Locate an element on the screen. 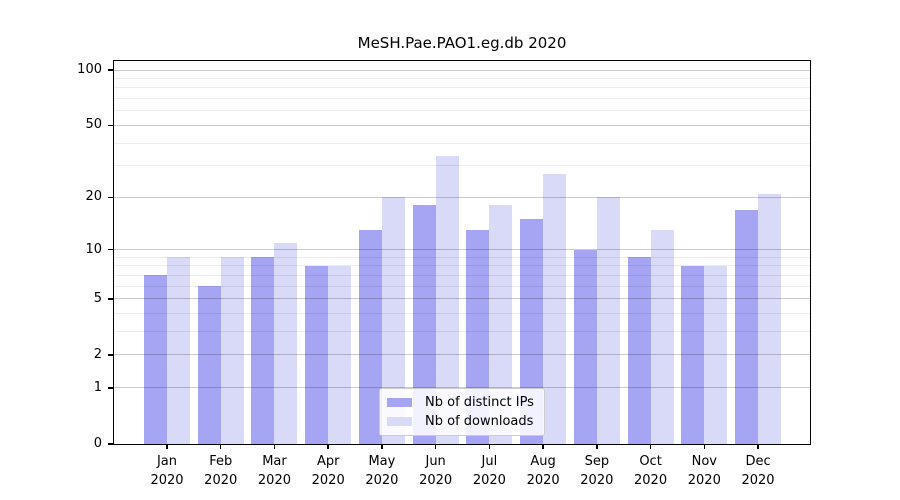 The width and height of the screenshot is (900, 500). y-tick-label-1: 1 is located at coordinates (97, 387).